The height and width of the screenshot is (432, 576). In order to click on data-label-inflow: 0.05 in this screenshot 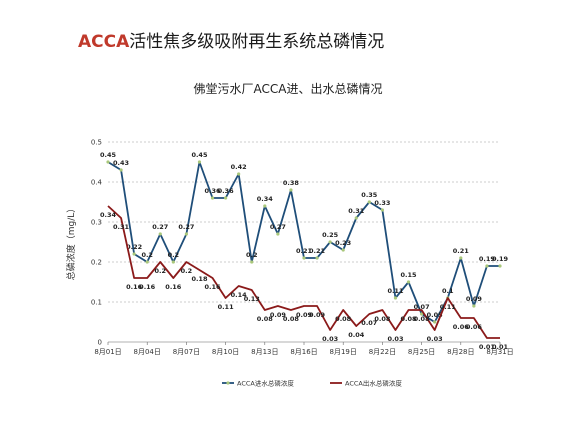, I will do `click(435, 315)`.